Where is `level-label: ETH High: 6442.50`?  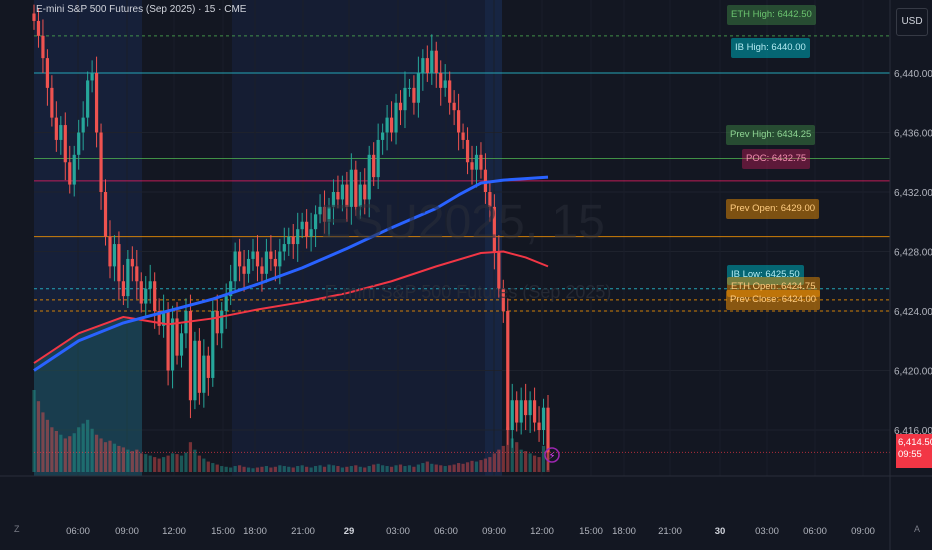
level-label: ETH High: 6442.50 is located at coordinates (771, 15).